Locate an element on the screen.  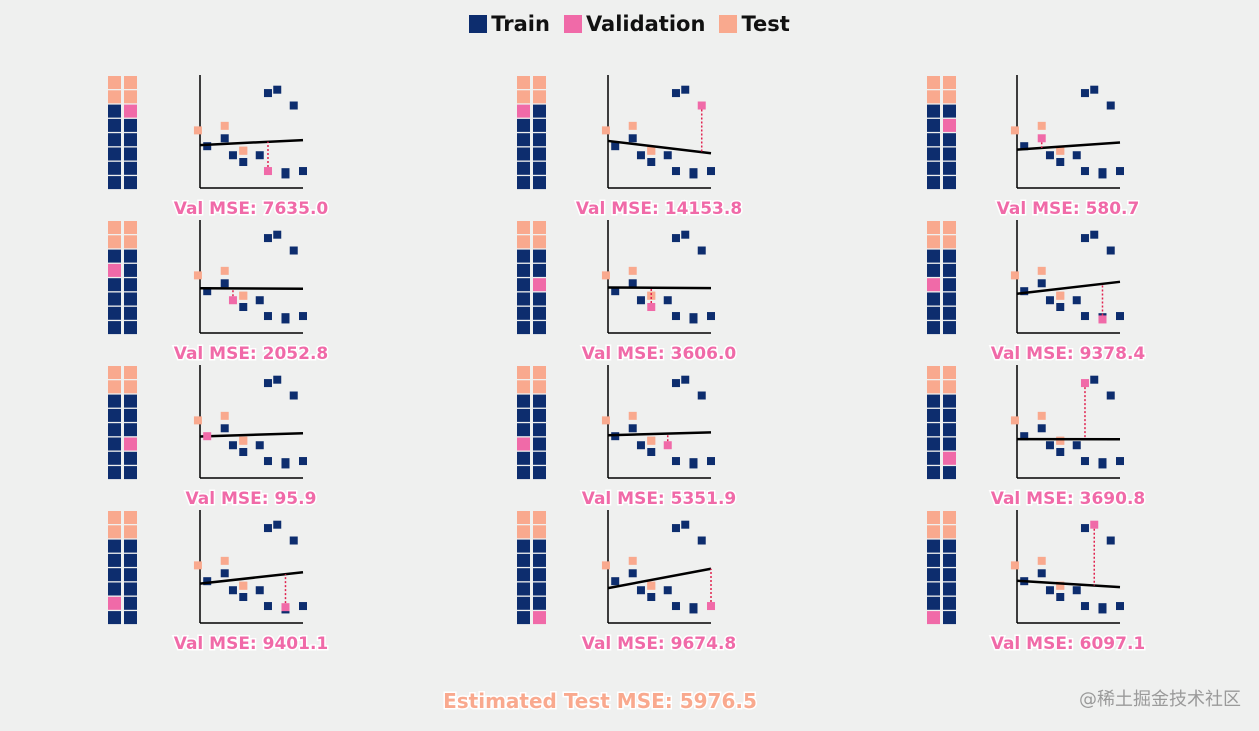
legend-train-label: Train is located at coordinates (520, 24).